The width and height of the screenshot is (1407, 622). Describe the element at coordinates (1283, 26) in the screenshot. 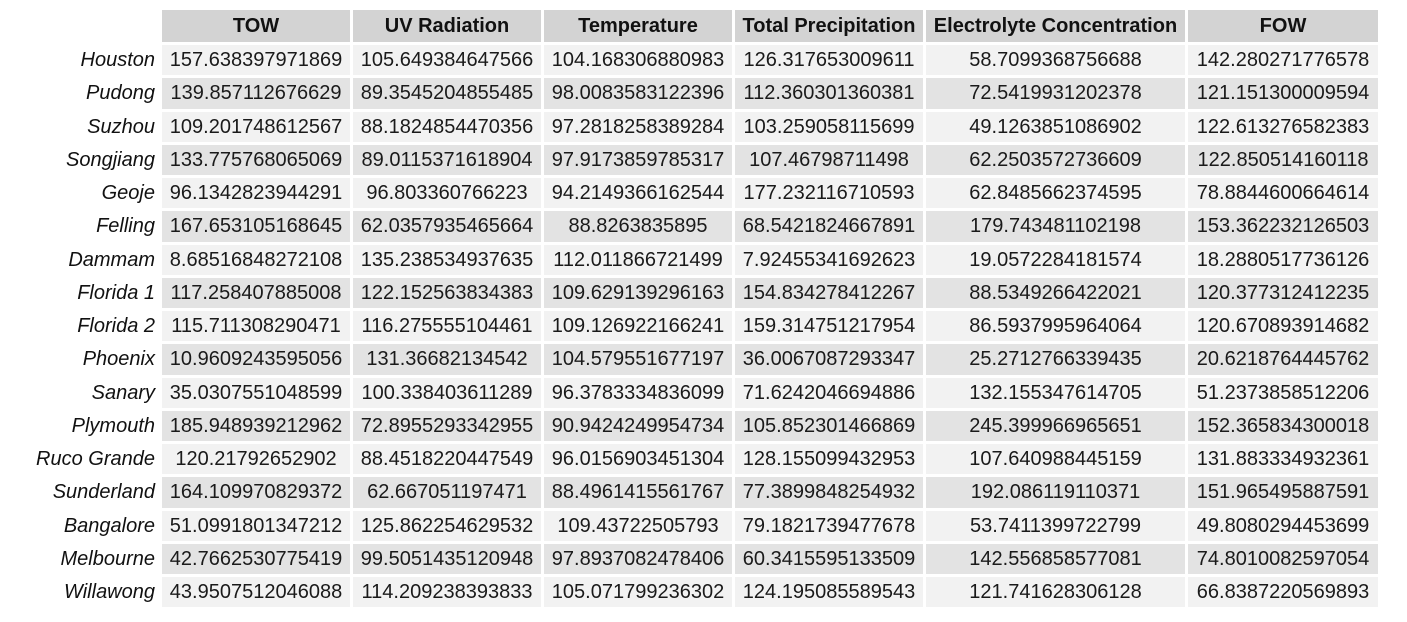

I see `column-header-fow: FOW` at that location.